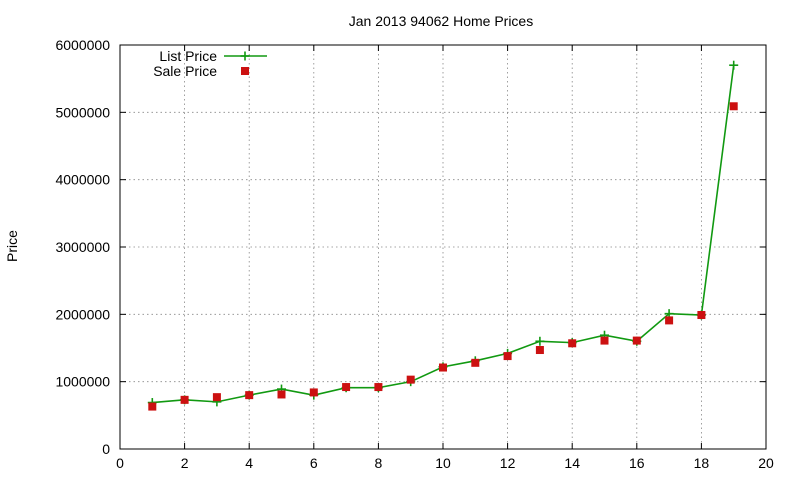 This screenshot has width=800, height=480. Describe the element at coordinates (185, 463) in the screenshot. I see `x-tick-label: 2` at that location.